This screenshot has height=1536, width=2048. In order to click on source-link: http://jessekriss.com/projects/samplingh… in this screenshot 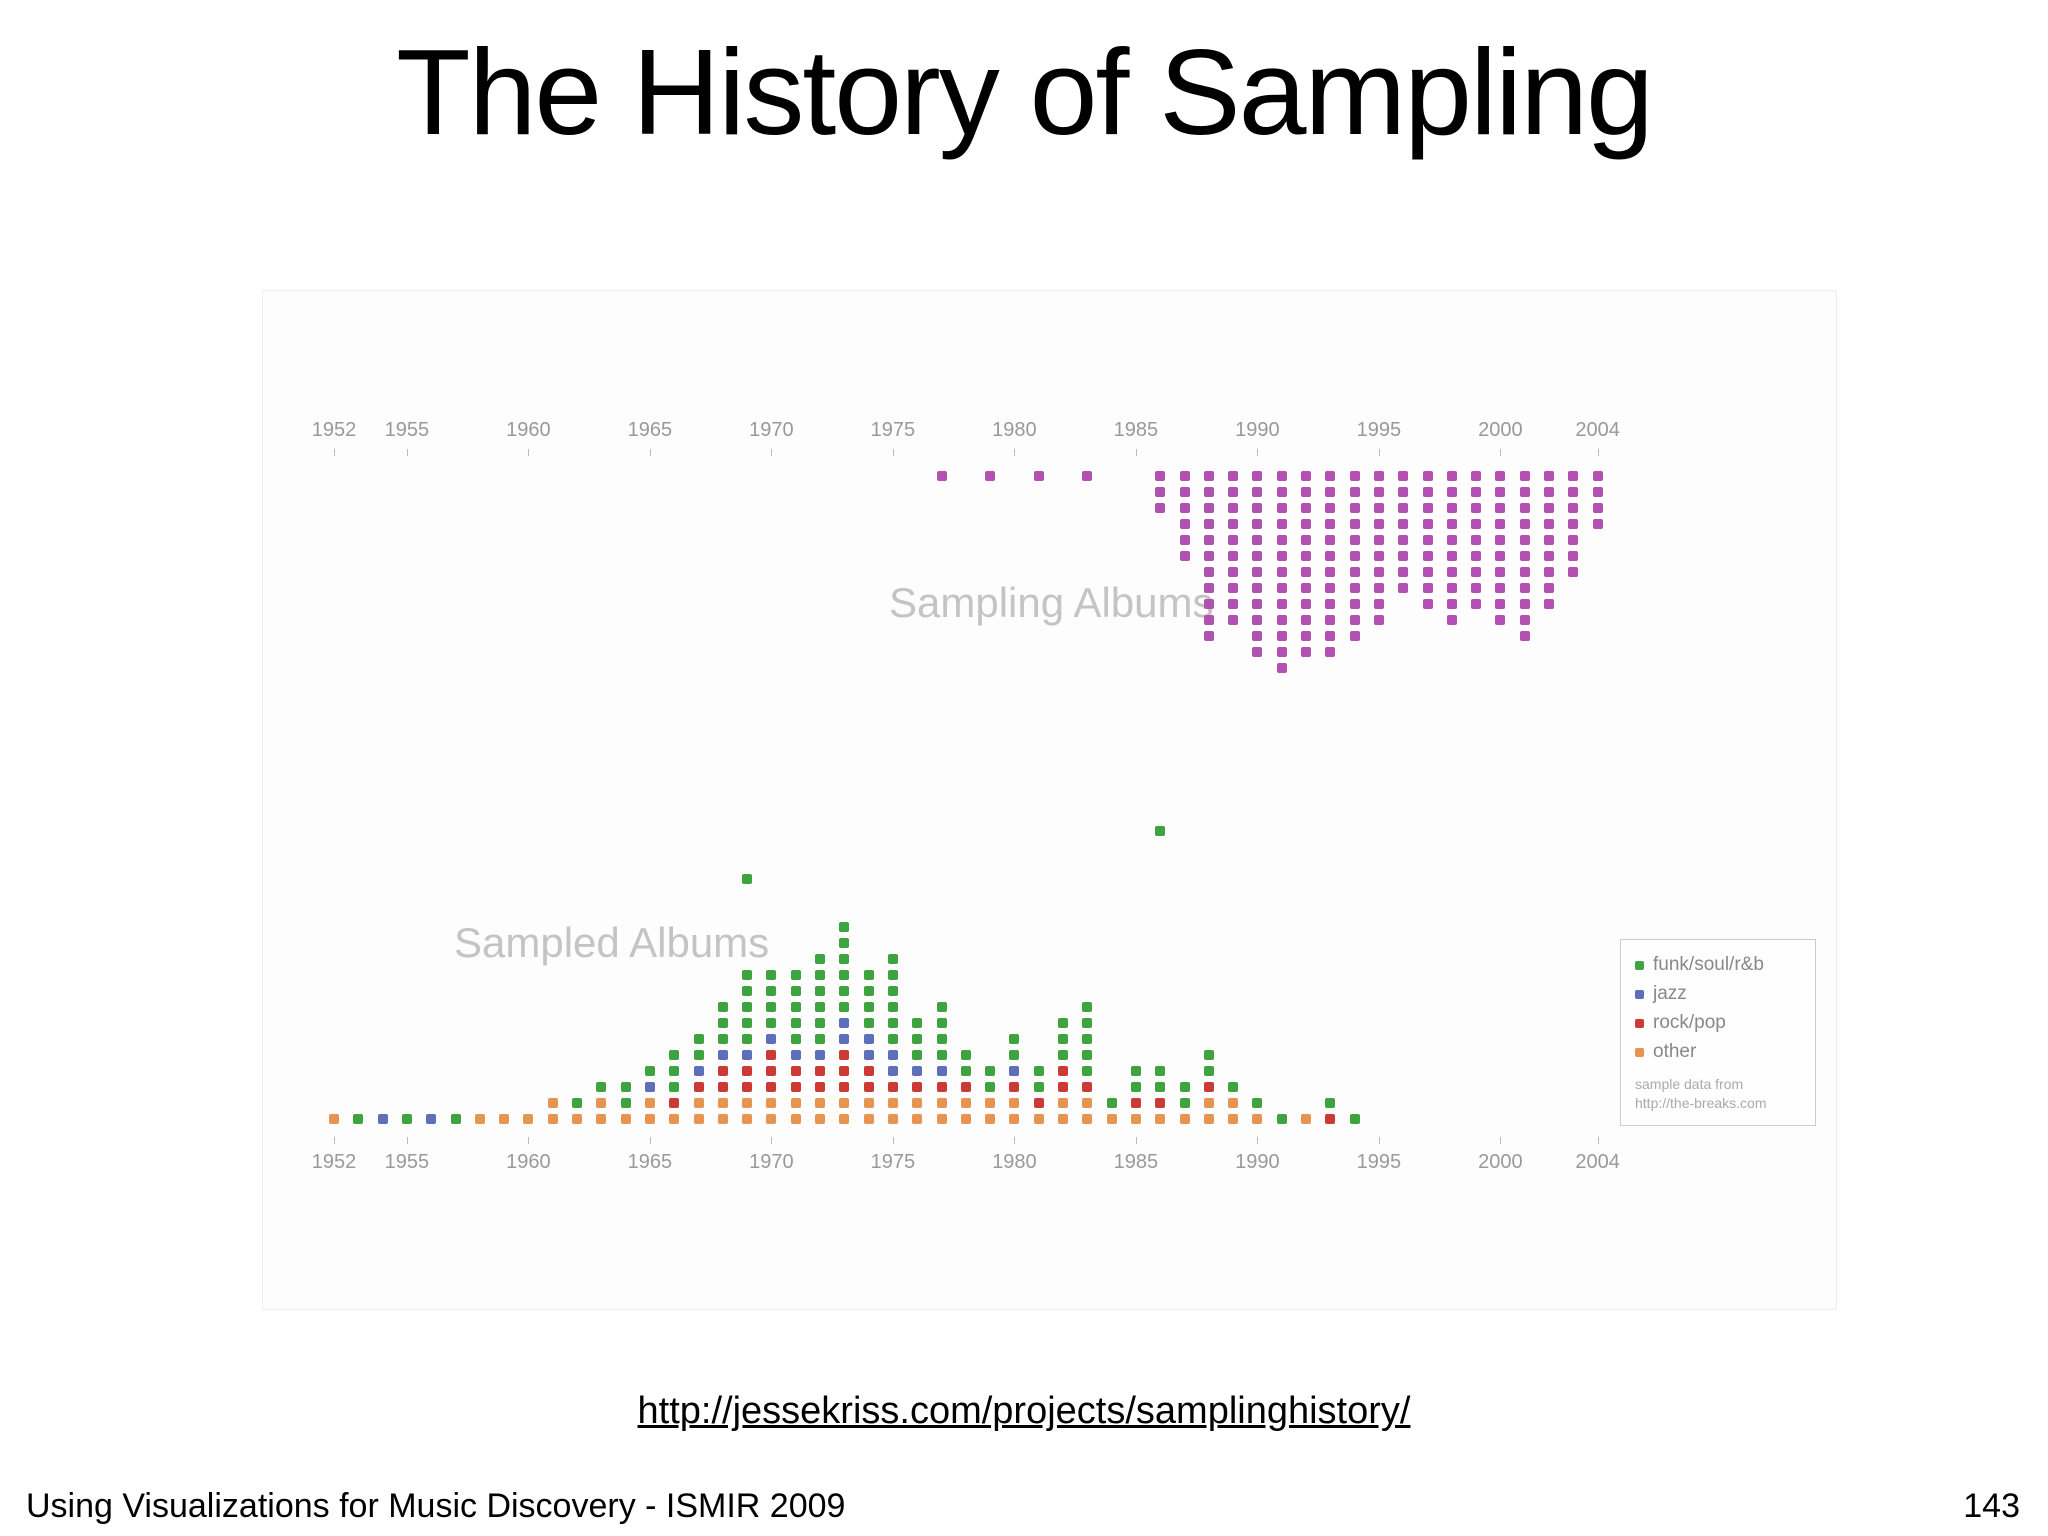, I will do `click(1024, 1411)`.